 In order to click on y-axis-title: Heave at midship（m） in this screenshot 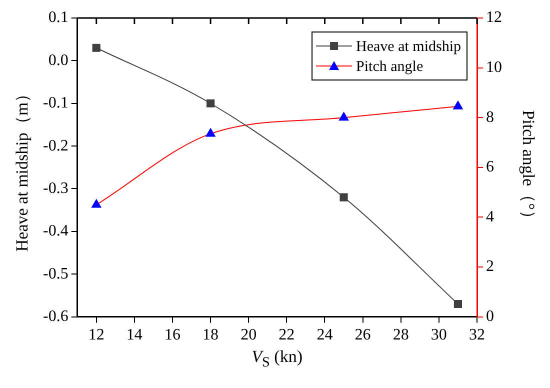, I will do `click(22, 169)`.